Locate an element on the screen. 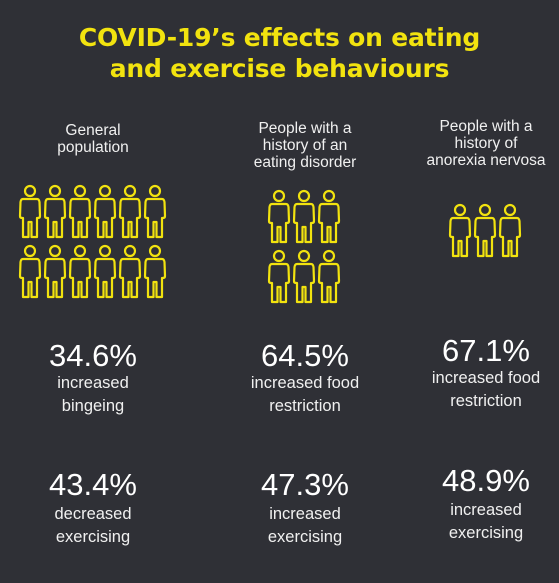 The image size is (559, 583). group-header: General population is located at coordinates (93, 139).